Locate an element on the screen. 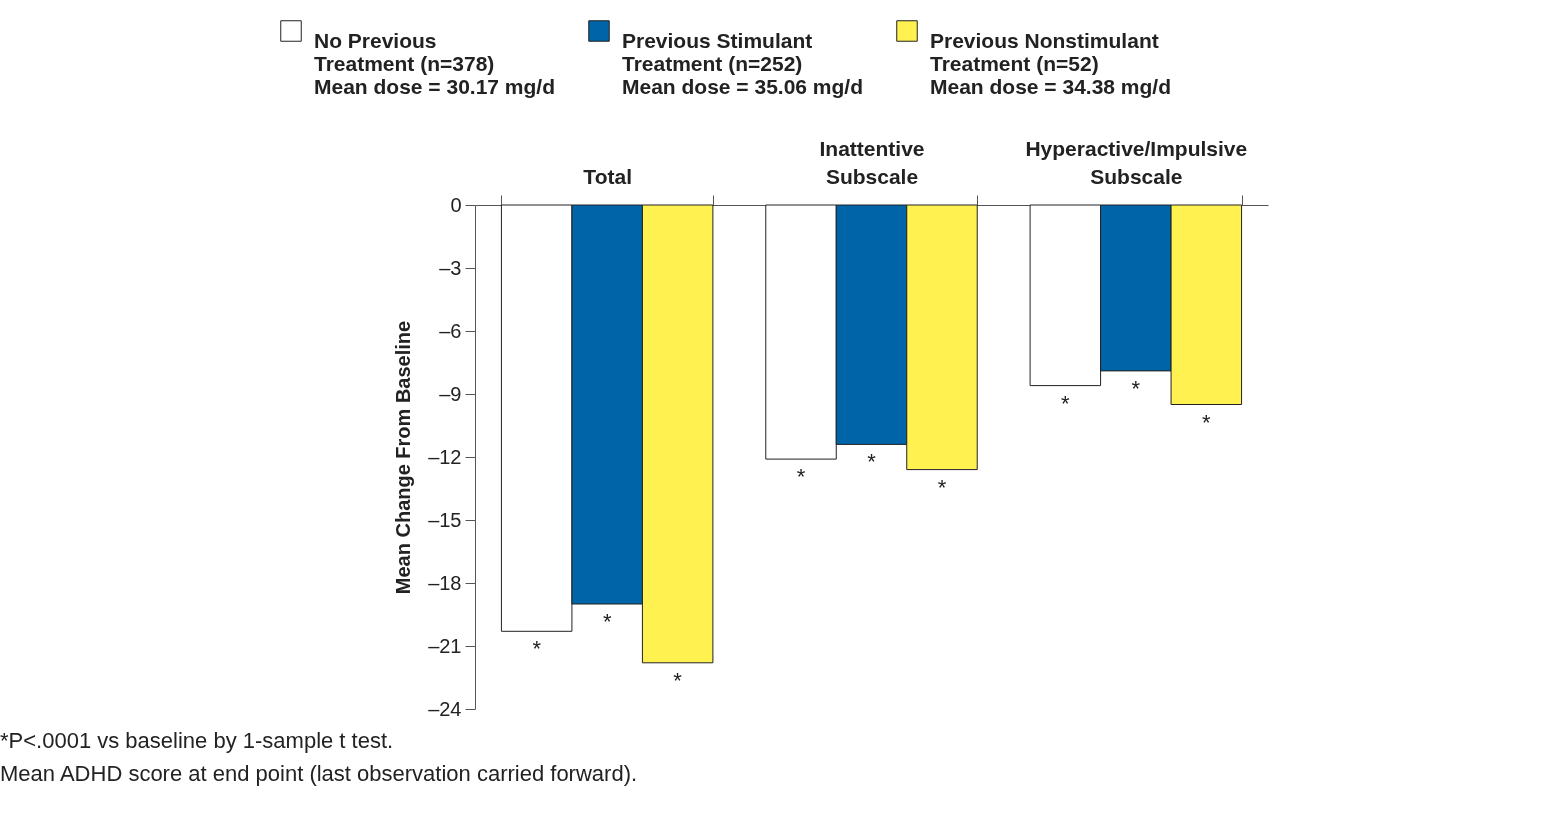 This screenshot has width=1555, height=830. y-tick-label: –12 is located at coordinates (445, 456).